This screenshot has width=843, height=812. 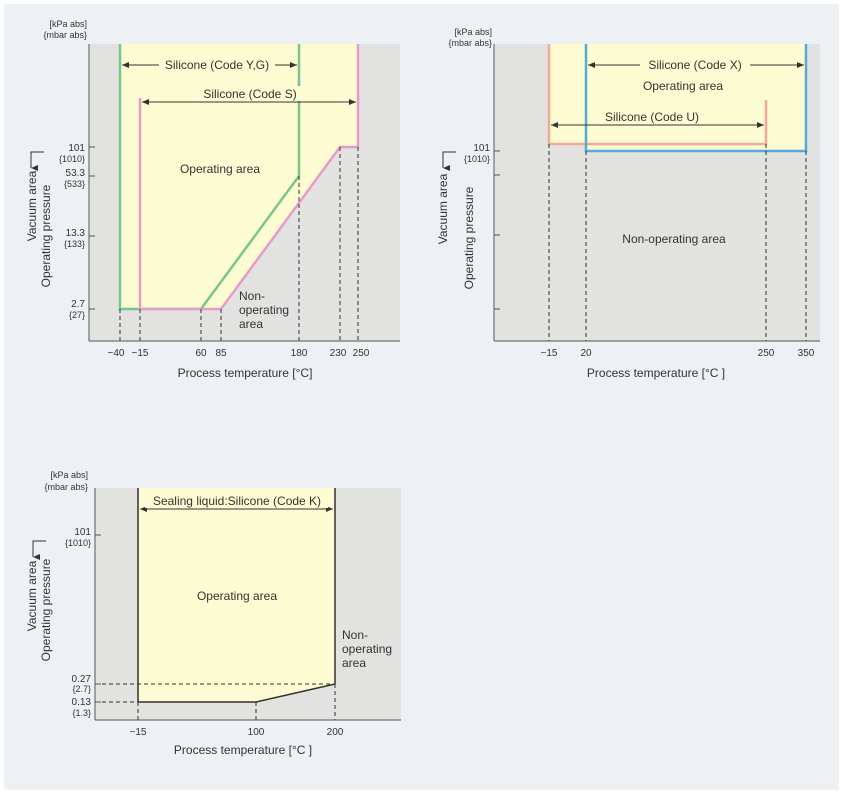 What do you see at coordinates (674, 239) in the screenshot?
I see `non-operating-area-label: Non-operating area` at bounding box center [674, 239].